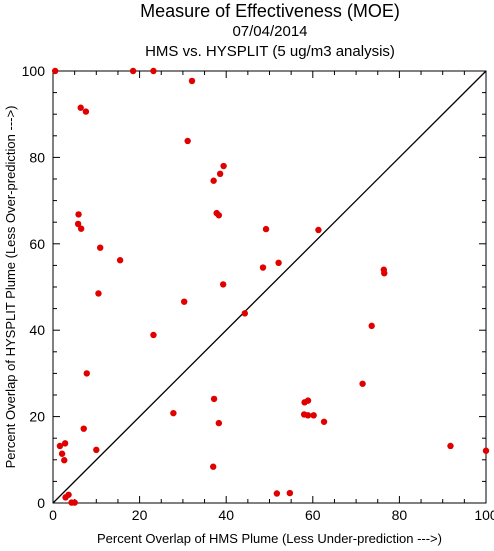 The height and width of the screenshot is (551, 494). Describe the element at coordinates (37, 417) in the screenshot. I see `y-tick-label: 20` at that location.